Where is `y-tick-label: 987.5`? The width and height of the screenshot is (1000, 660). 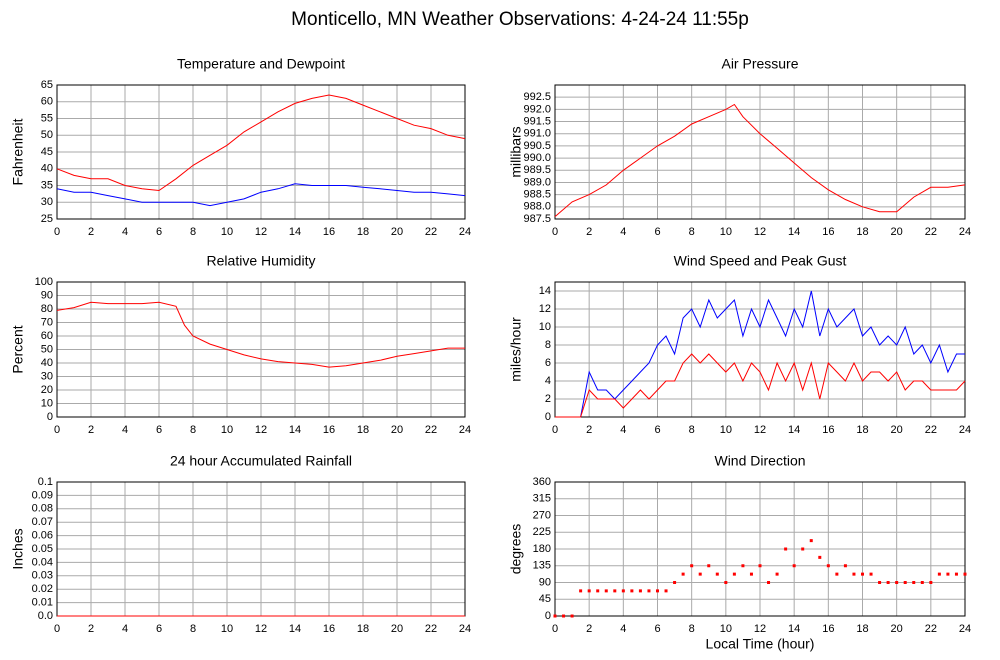 y-tick-label: 987.5 is located at coordinates (537, 219).